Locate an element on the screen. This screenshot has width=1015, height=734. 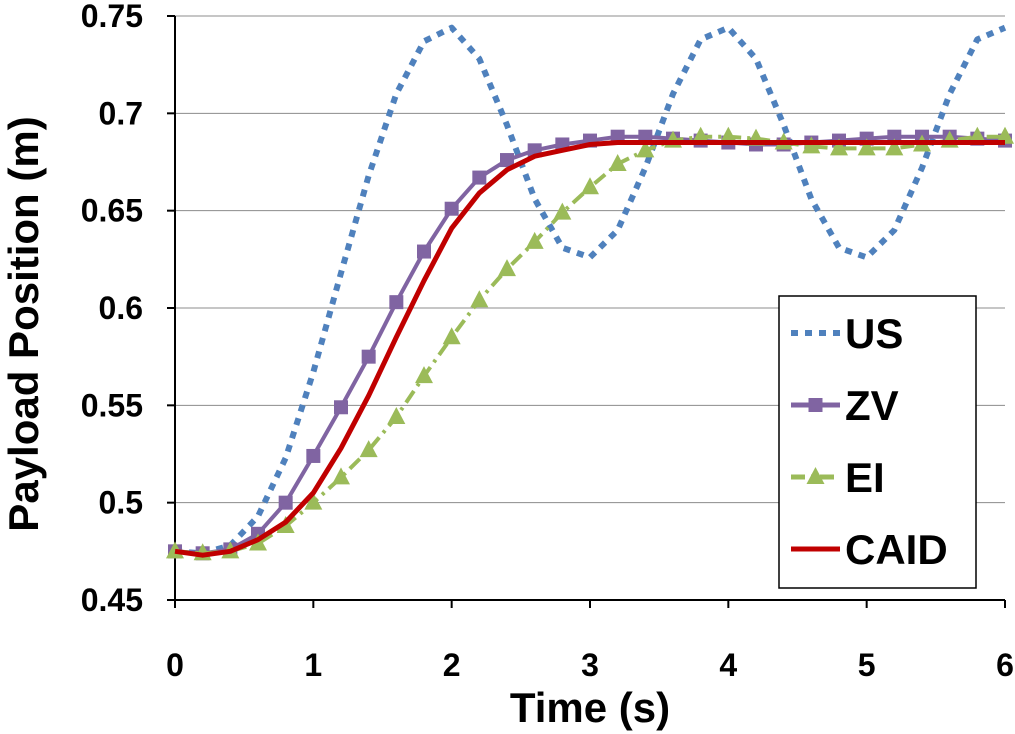
x-tick-label: 2 is located at coordinates (452, 665).